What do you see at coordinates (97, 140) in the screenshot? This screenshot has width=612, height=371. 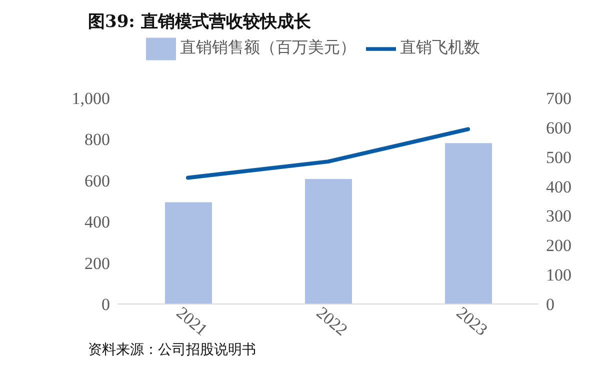 I see `y-tick-label: 800` at bounding box center [97, 140].